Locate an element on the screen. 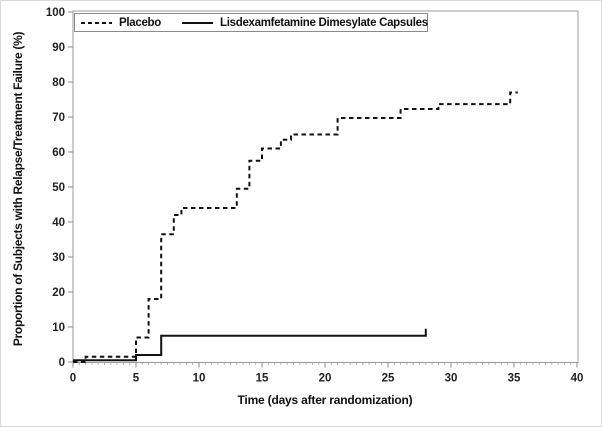 The width and height of the screenshot is (602, 427). x-tick-label: 35 is located at coordinates (514, 379).